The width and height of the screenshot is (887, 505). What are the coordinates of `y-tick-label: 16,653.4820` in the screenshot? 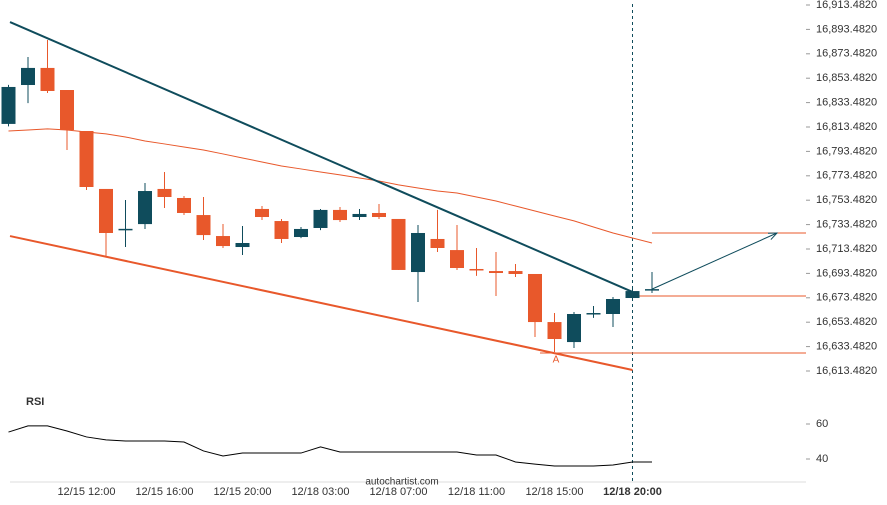 It's located at (846, 322).